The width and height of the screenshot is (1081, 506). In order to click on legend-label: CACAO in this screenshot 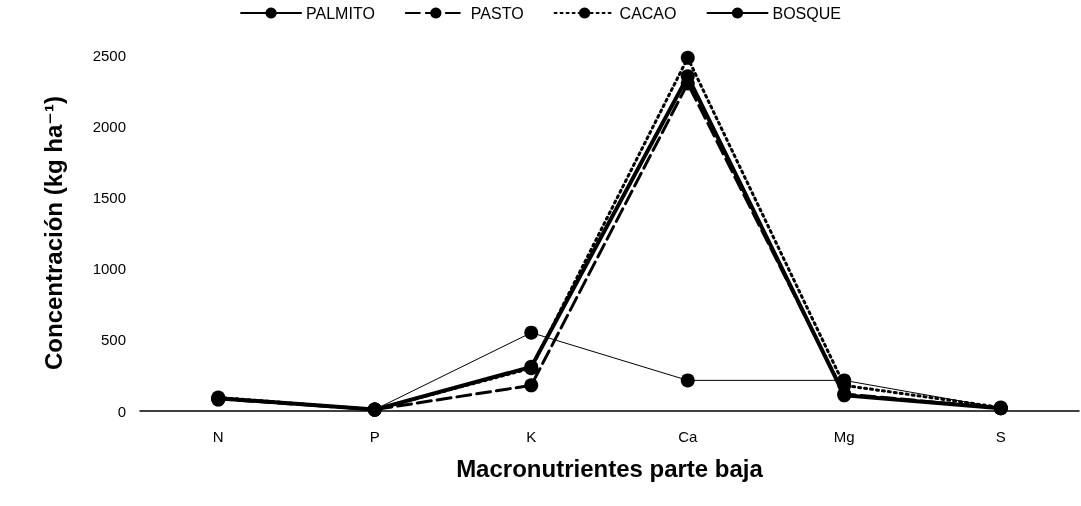, I will do `click(648, 13)`.